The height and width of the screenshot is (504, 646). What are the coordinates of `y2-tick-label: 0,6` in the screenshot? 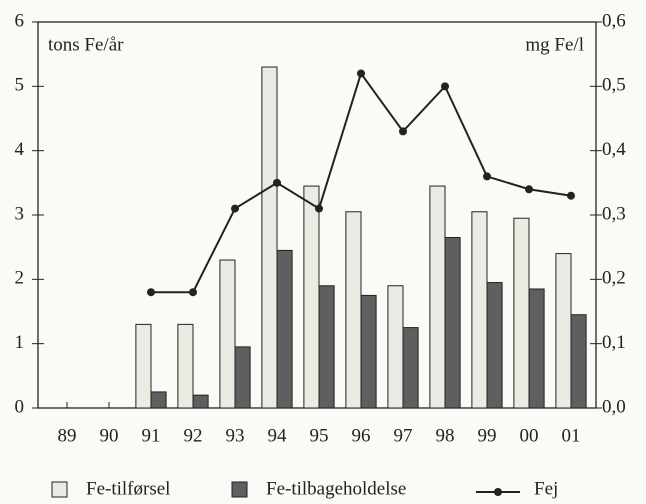 It's located at (614, 20).